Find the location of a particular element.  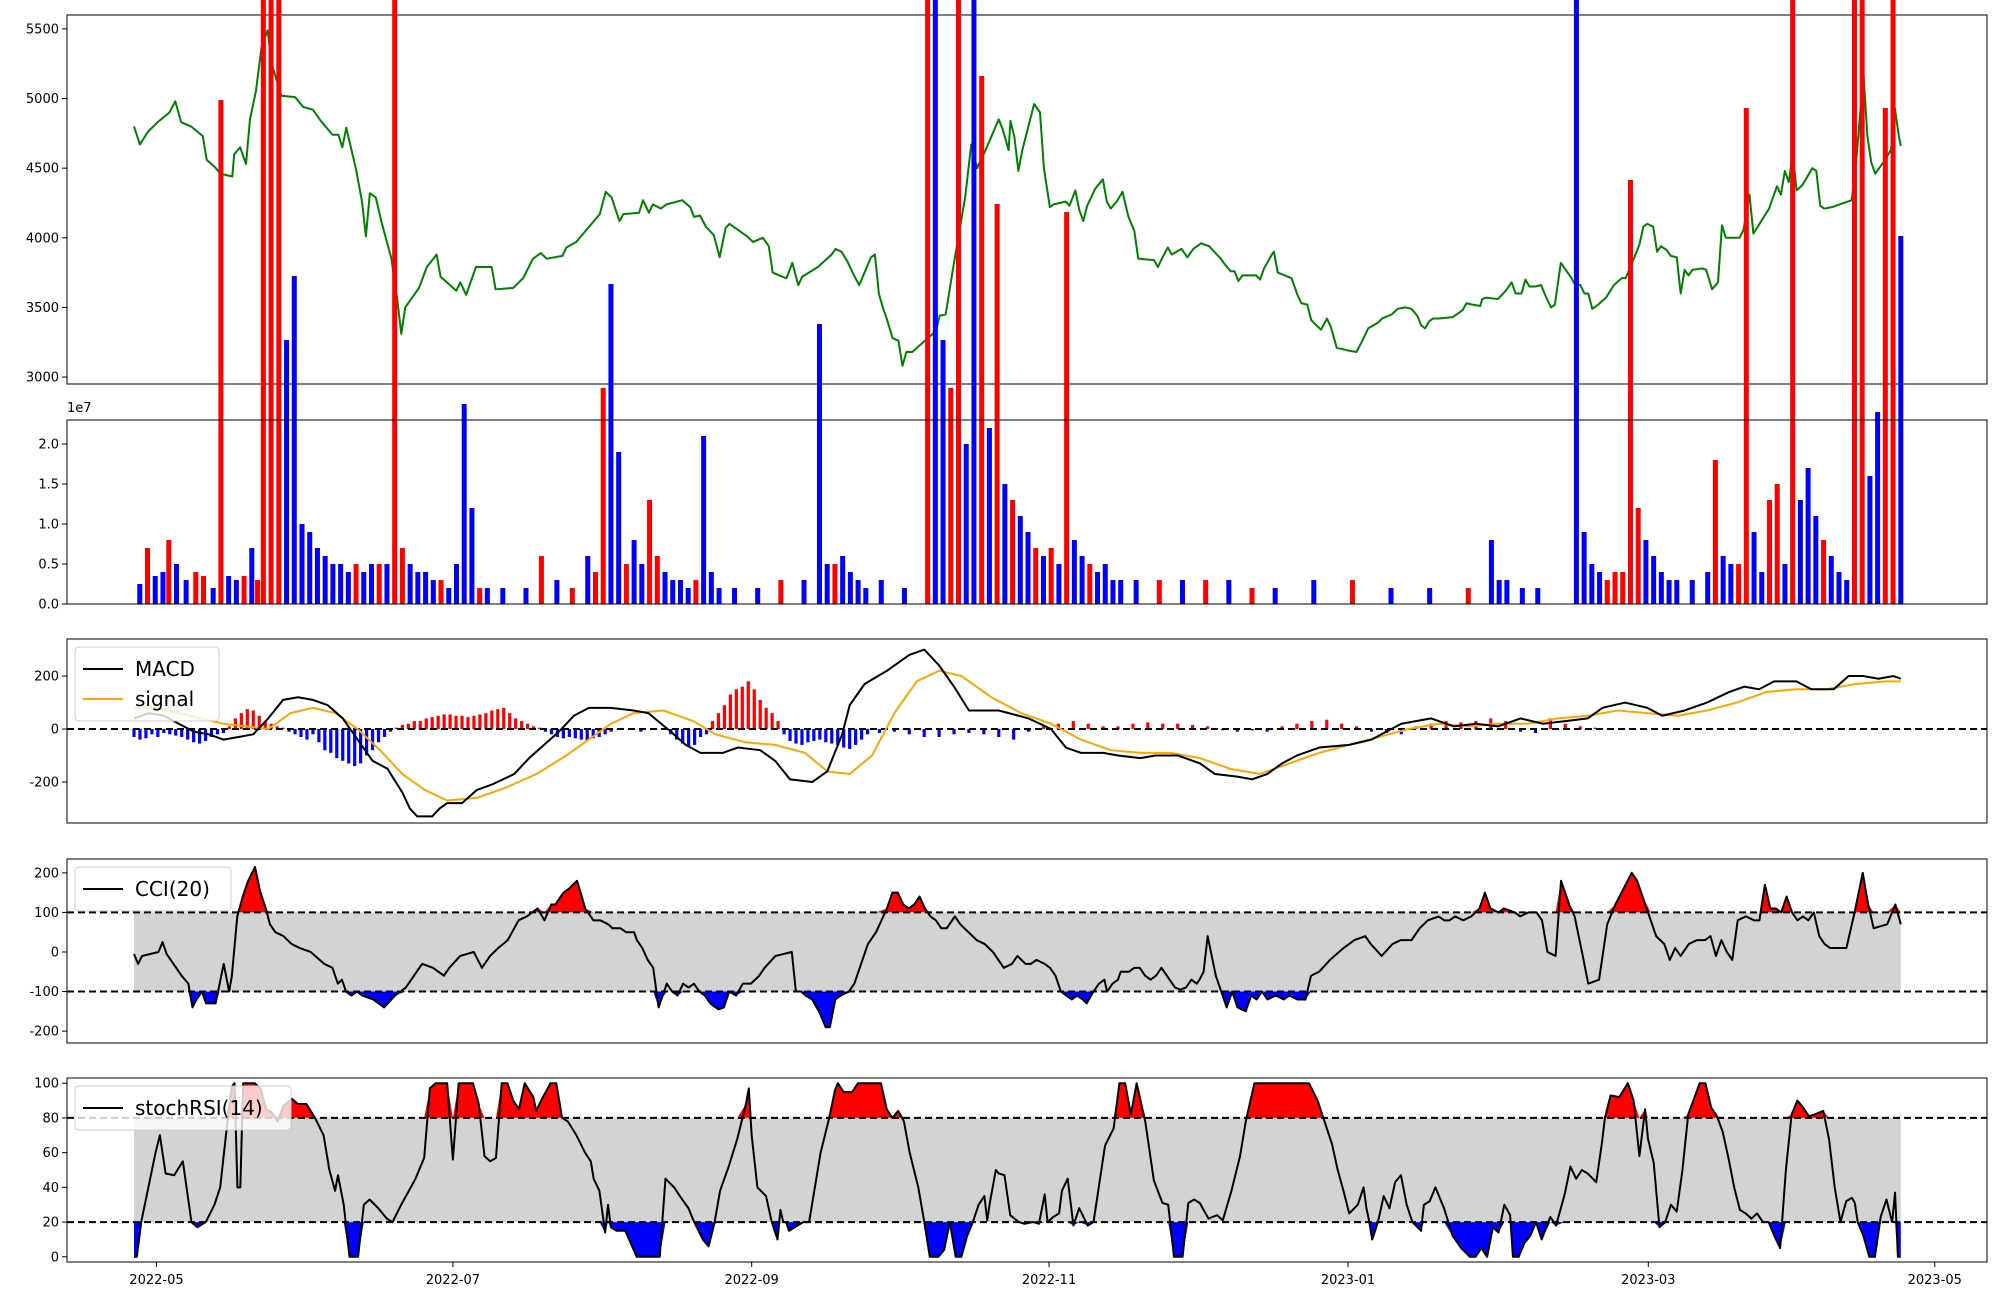

stochrsi-ytick-label: 100 is located at coordinates (46, 1084).